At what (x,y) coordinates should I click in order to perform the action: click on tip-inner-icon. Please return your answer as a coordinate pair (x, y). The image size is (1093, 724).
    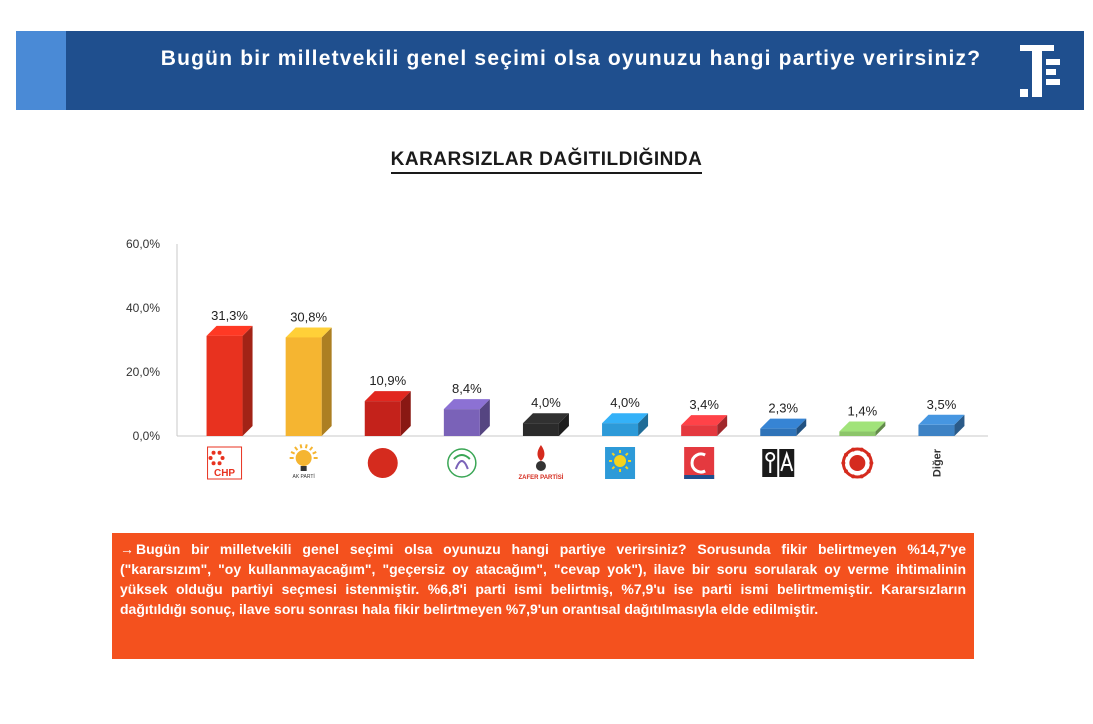
    Looking at the image, I should click on (857, 463).